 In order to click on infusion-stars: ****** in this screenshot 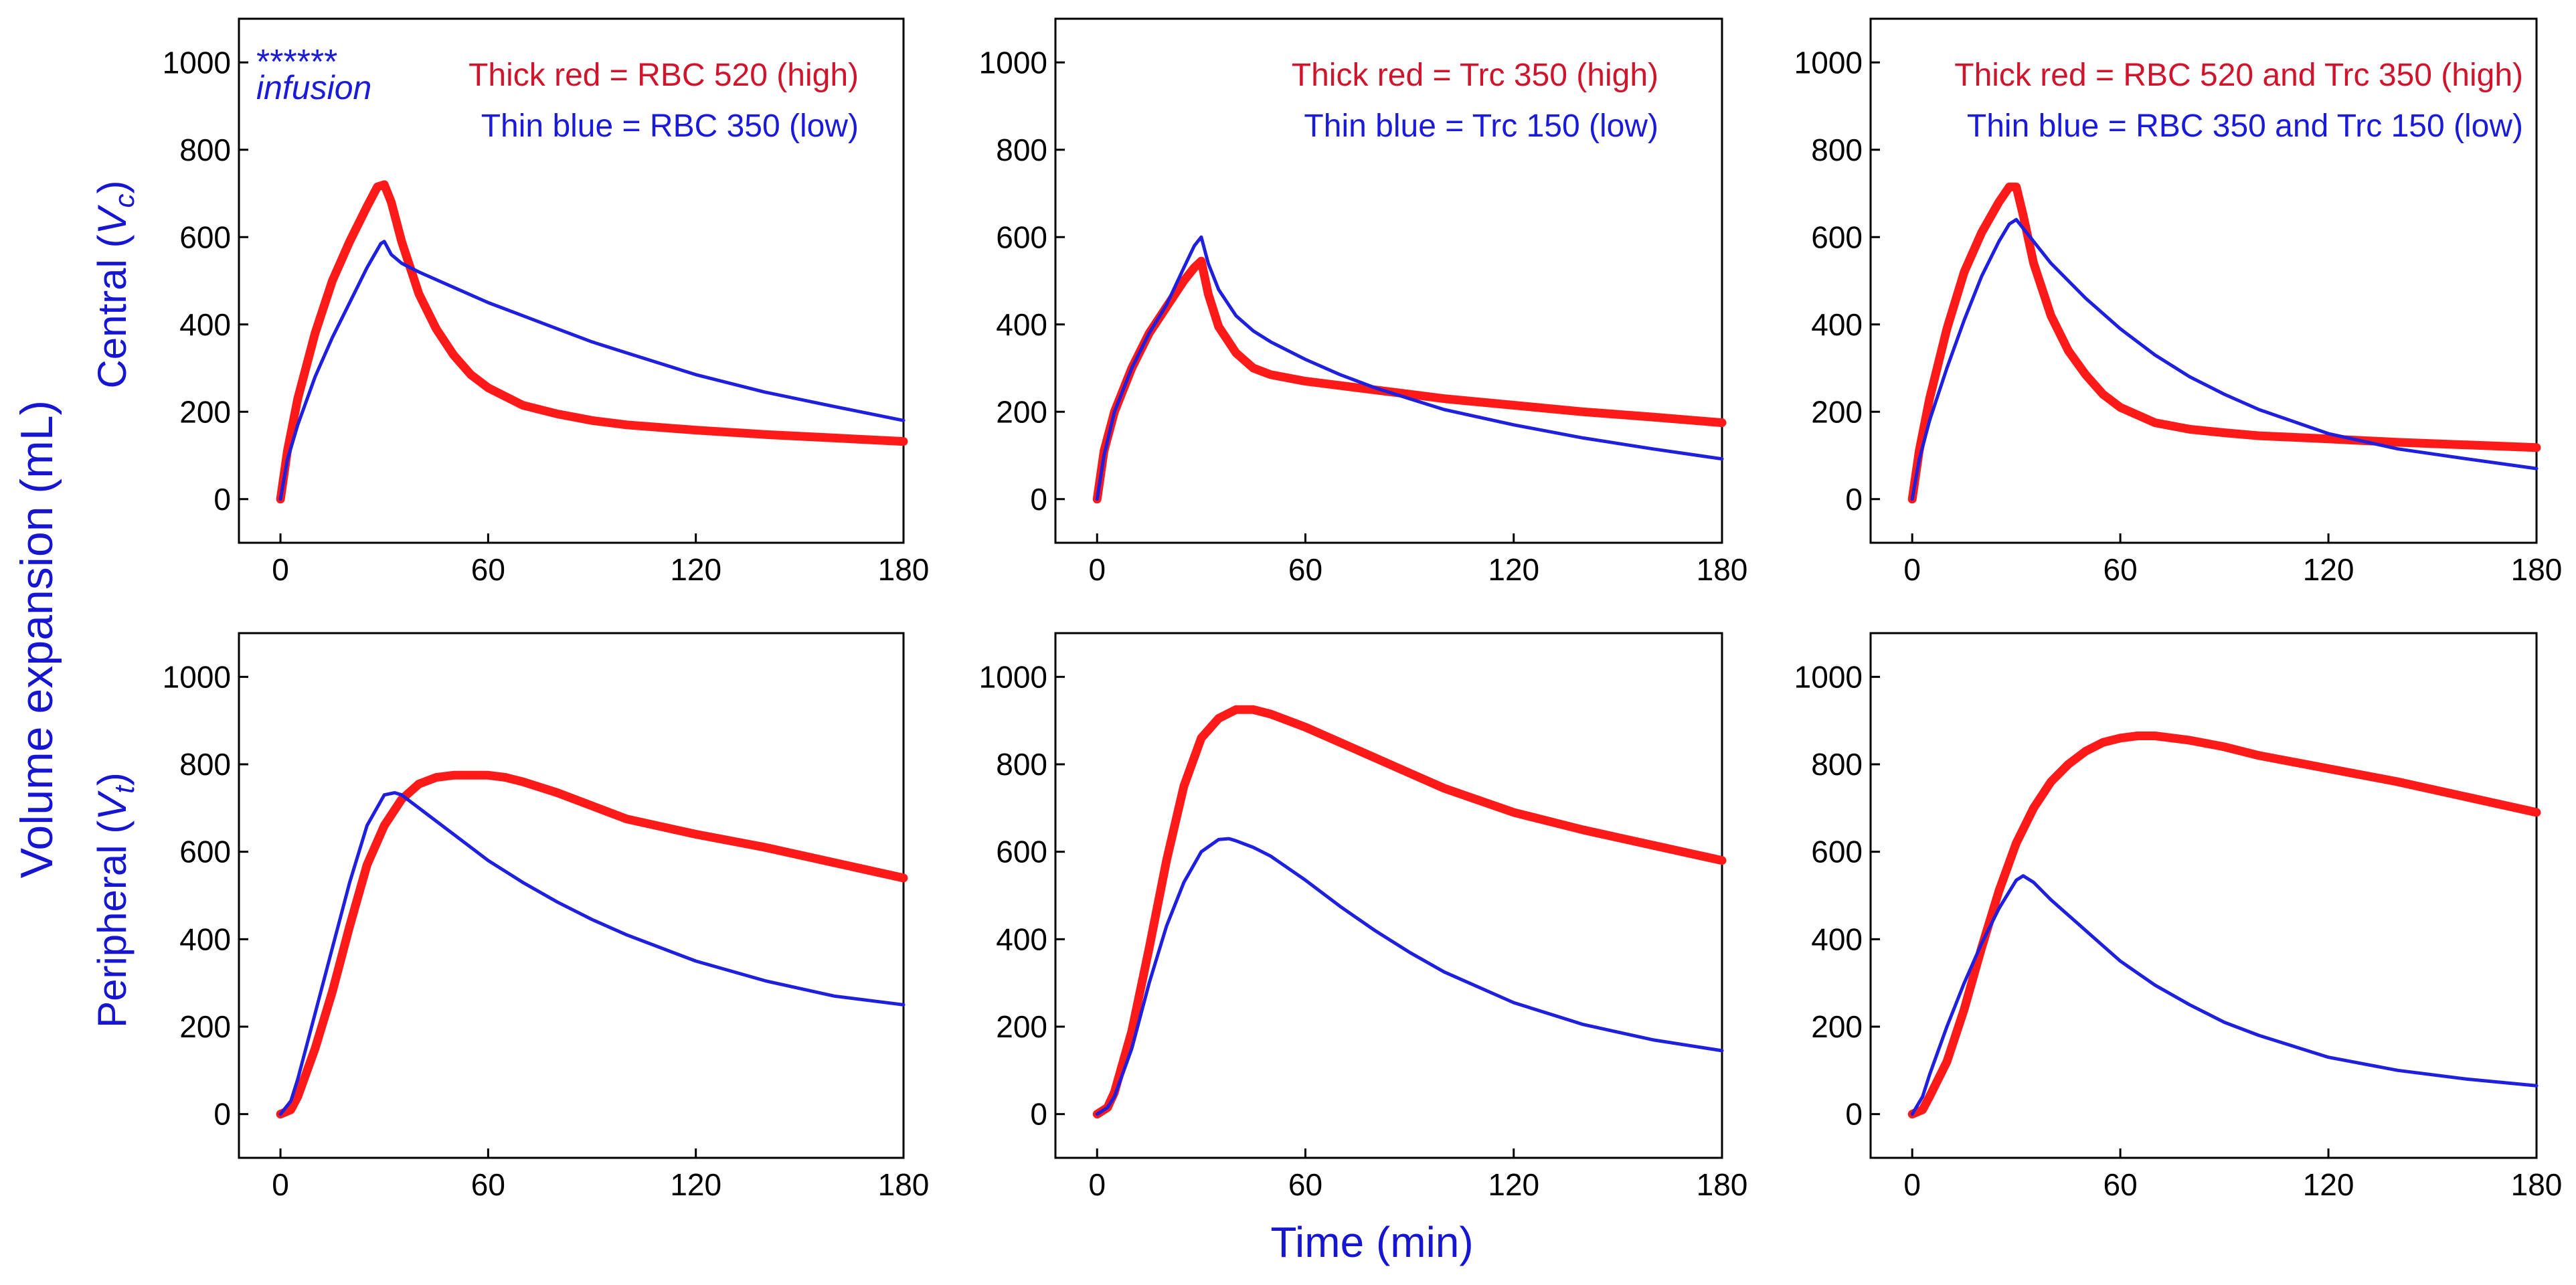, I will do `click(296, 62)`.